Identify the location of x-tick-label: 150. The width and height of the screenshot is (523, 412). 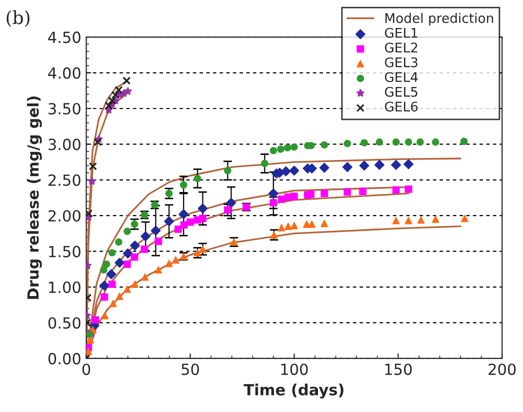
(398, 370).